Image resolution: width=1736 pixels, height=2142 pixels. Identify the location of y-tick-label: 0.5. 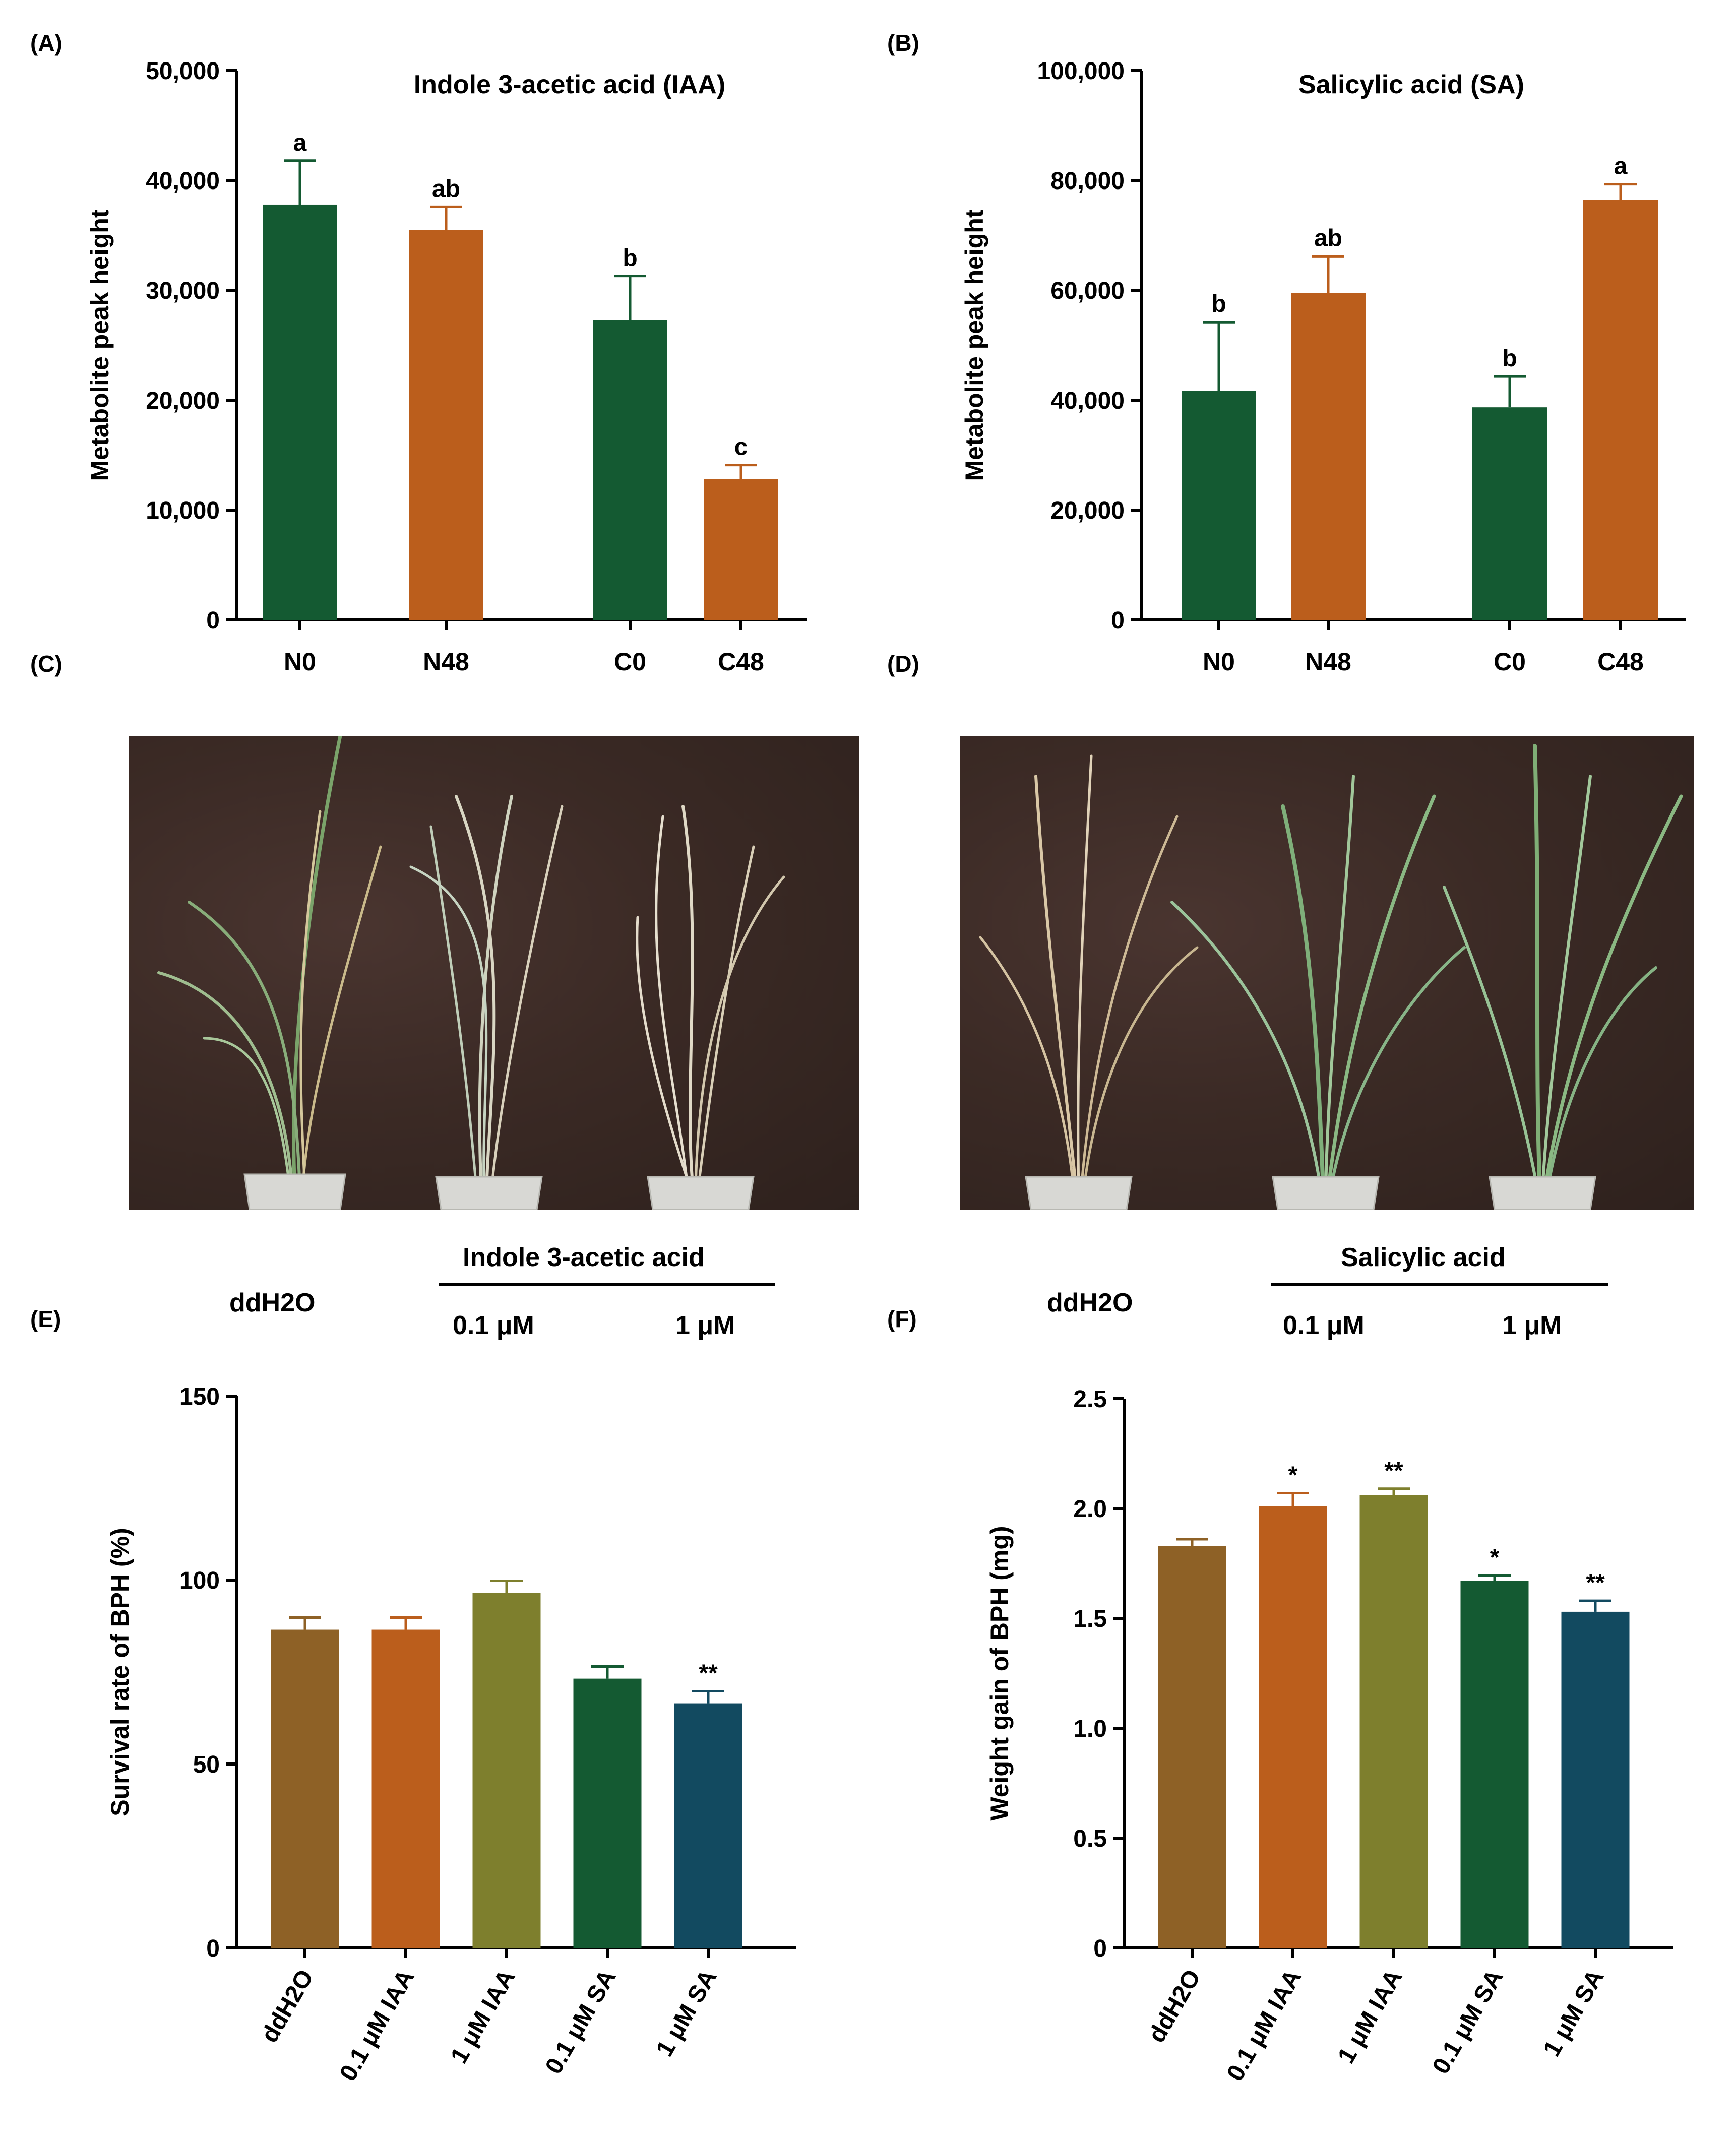
(1090, 1838).